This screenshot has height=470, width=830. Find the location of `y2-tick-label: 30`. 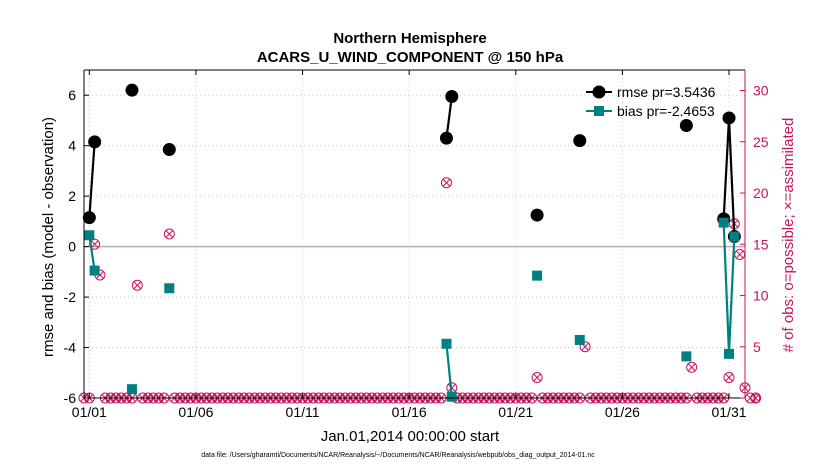

y2-tick-label: 30 is located at coordinates (761, 91).